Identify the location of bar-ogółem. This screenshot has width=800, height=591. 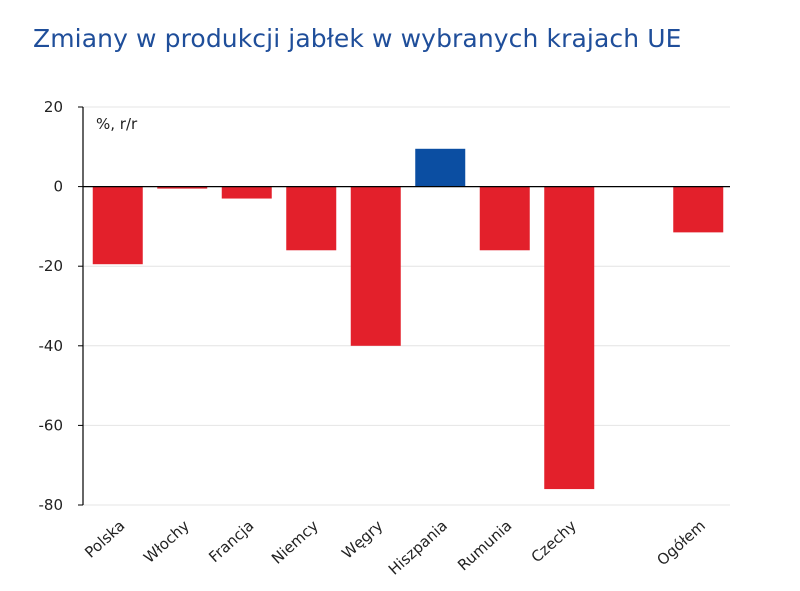
(698, 209).